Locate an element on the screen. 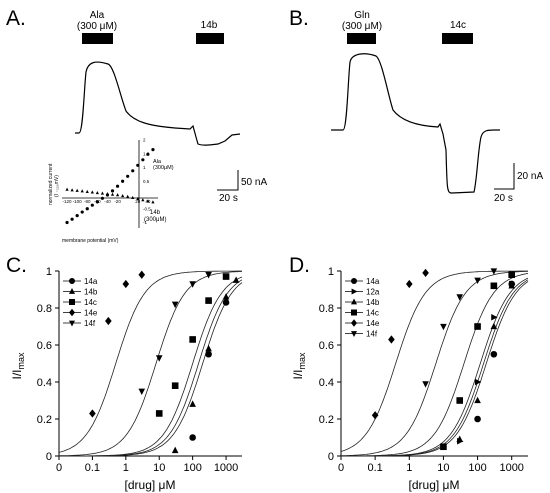 The image size is (550, 493). d-y-tick-label: 0.4 is located at coordinates (326, 383).